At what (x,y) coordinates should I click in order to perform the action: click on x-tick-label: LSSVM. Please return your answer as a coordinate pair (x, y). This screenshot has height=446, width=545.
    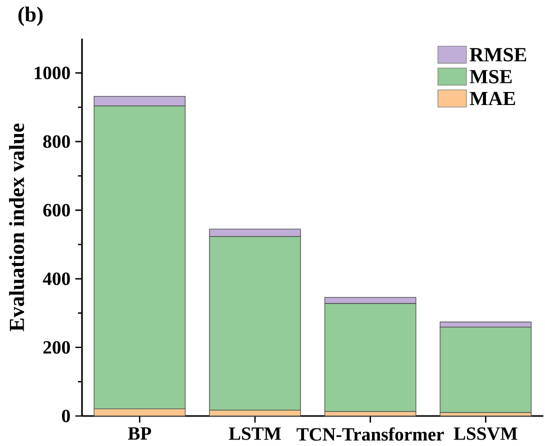
    Looking at the image, I should click on (486, 433).